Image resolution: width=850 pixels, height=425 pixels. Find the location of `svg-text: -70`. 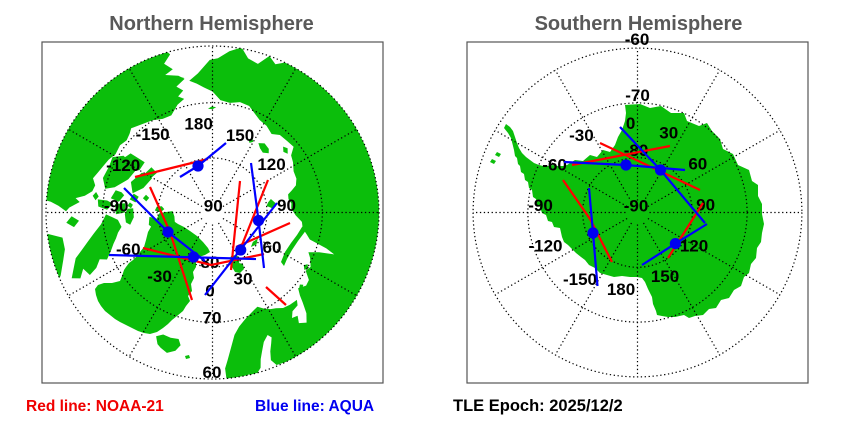

svg-text: -70 is located at coordinates (637, 95).